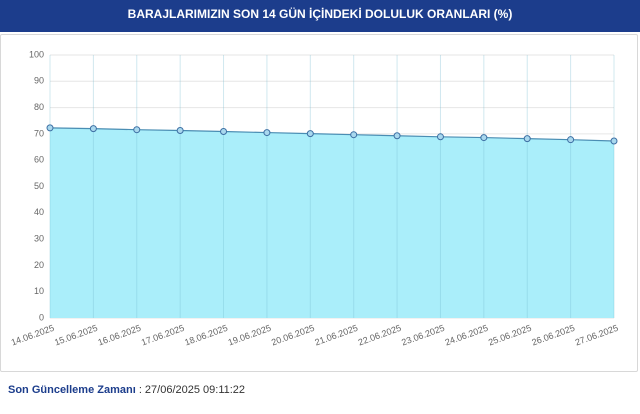 The width and height of the screenshot is (640, 414). I want to click on line, so click(332, 134).